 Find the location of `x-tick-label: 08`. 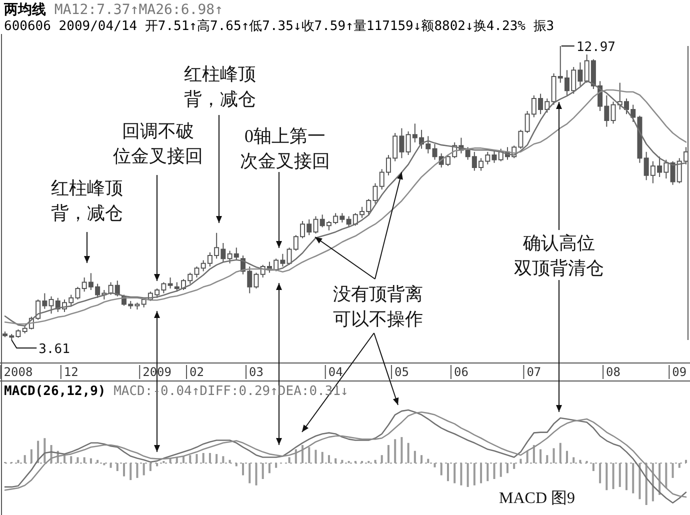

x-tick-label: 08 is located at coordinates (613, 372).